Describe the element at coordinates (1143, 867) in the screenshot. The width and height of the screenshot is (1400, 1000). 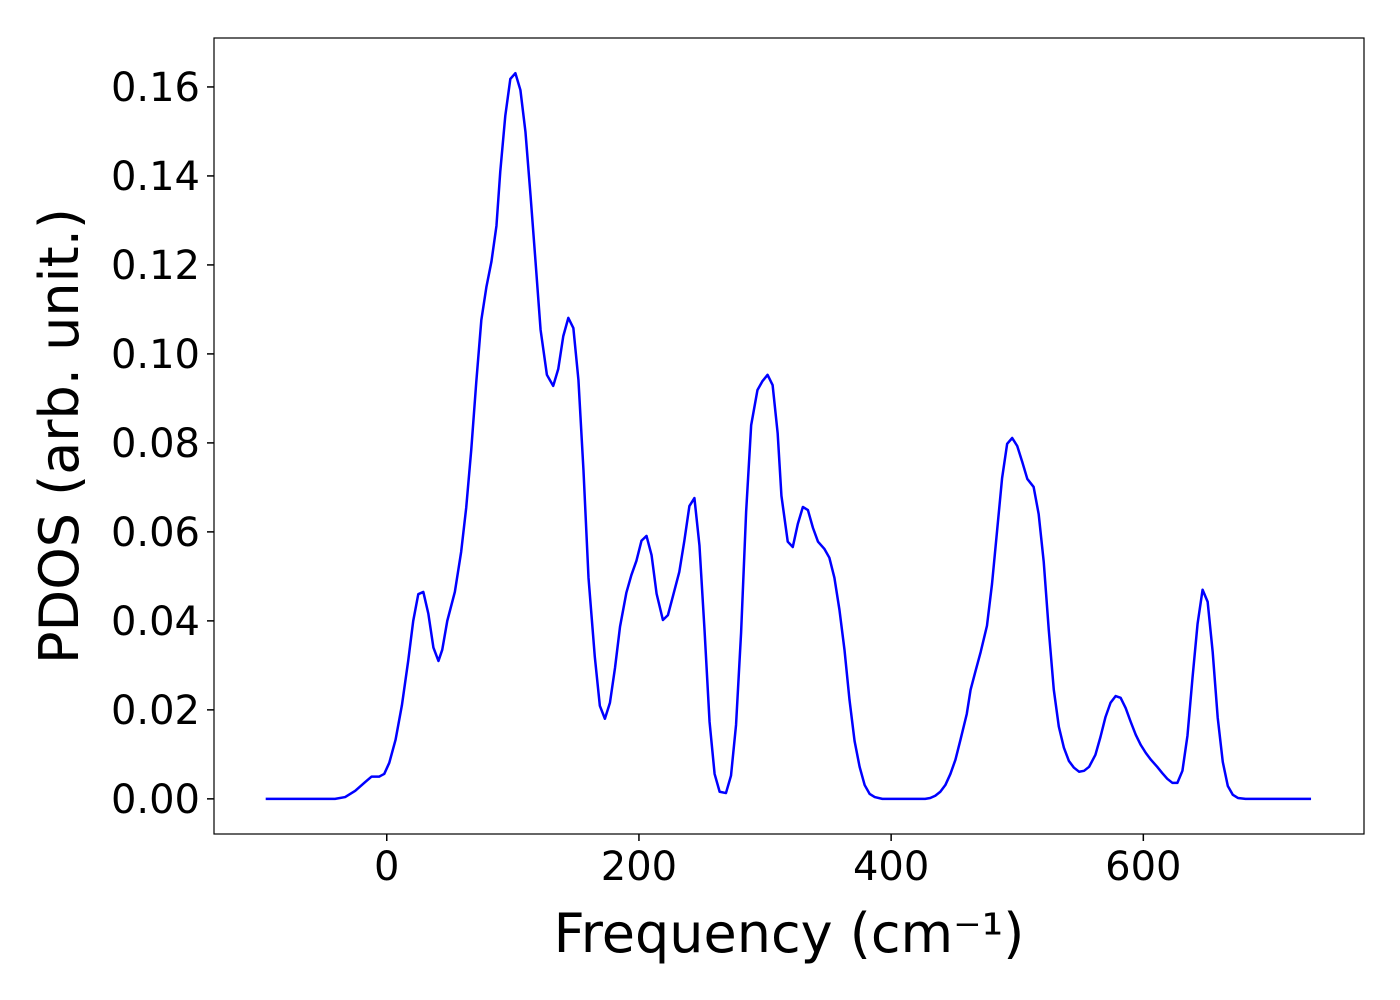
I see `x-tick-label: 600` at that location.